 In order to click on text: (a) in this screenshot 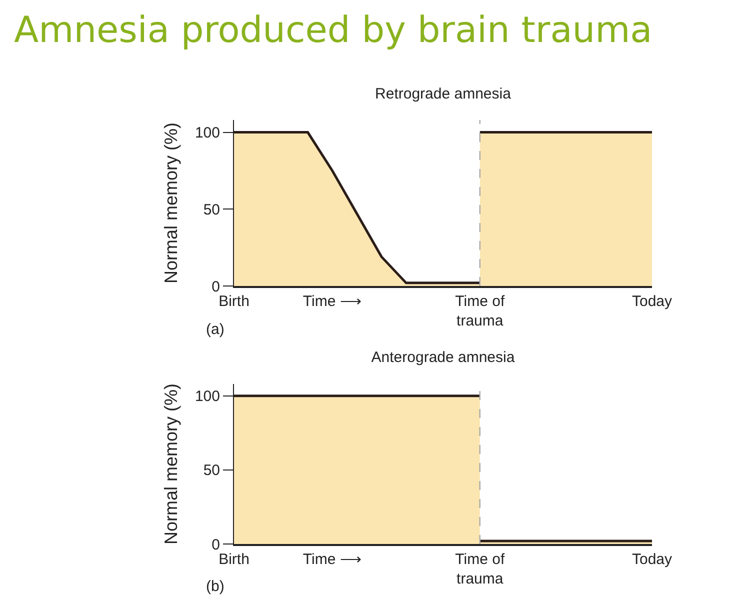, I will do `click(215, 329)`.